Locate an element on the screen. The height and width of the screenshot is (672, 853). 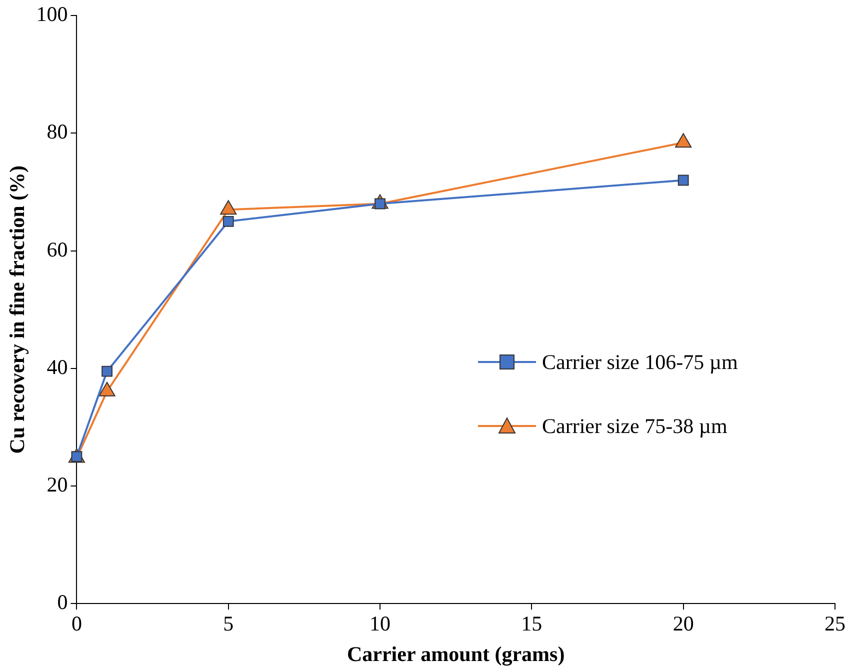
y-tick-label: 80 is located at coordinates (57, 132).